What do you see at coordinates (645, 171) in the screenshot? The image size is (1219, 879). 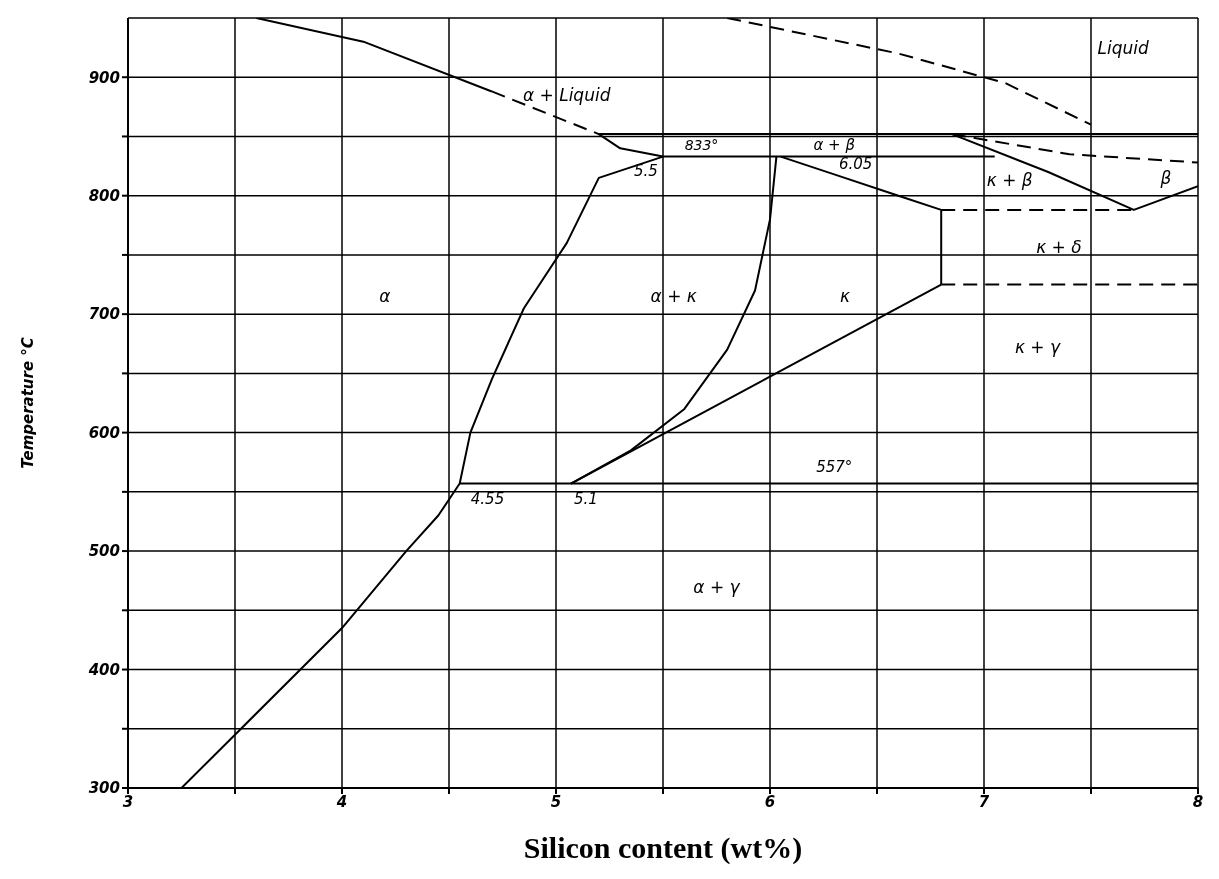 I see `annotation: 5.5` at bounding box center [645, 171].